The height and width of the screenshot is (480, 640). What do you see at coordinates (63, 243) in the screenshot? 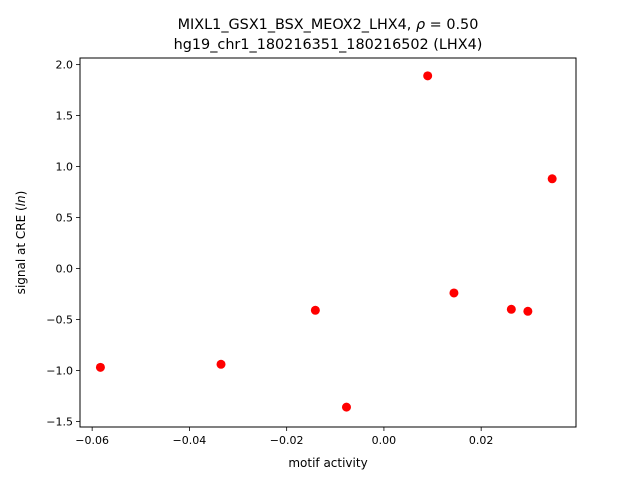
I see `y-axis-ticks: −1.5 −1.0 −0.5 0.0 0.5 1.0 1.5 2.0` at bounding box center [63, 243].